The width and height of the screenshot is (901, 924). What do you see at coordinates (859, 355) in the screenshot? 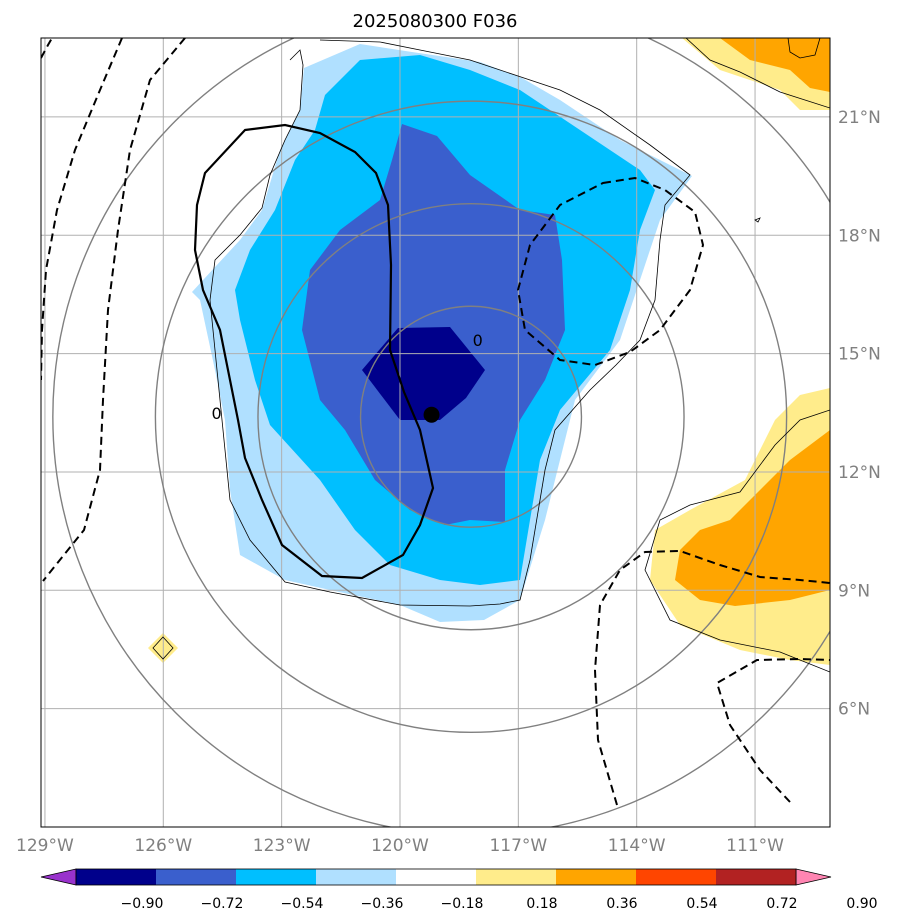
I see `lat-tick-label-3: 15°N` at bounding box center [859, 355].